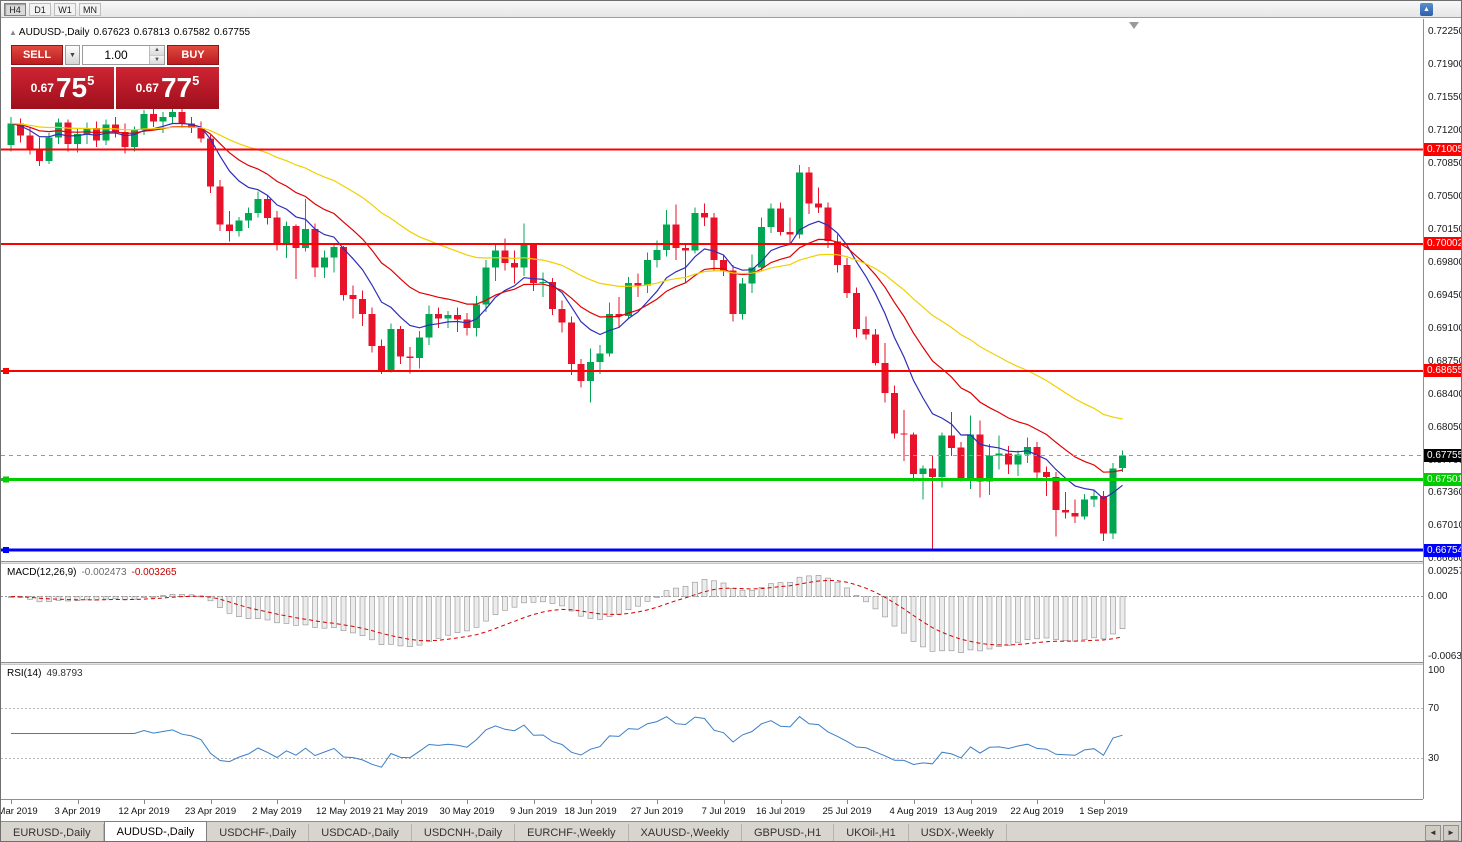 Image resolution: width=1462 pixels, height=842 pixels. Describe the element at coordinates (90, 9) in the screenshot. I see `timeframe-button-mn: MN` at that location.